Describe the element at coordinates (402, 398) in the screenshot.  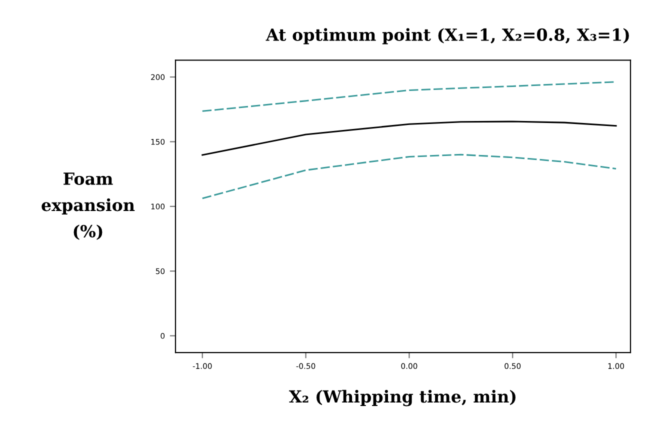
I see `x-axis-title: X₂ (Whipping time, min)` at that location.